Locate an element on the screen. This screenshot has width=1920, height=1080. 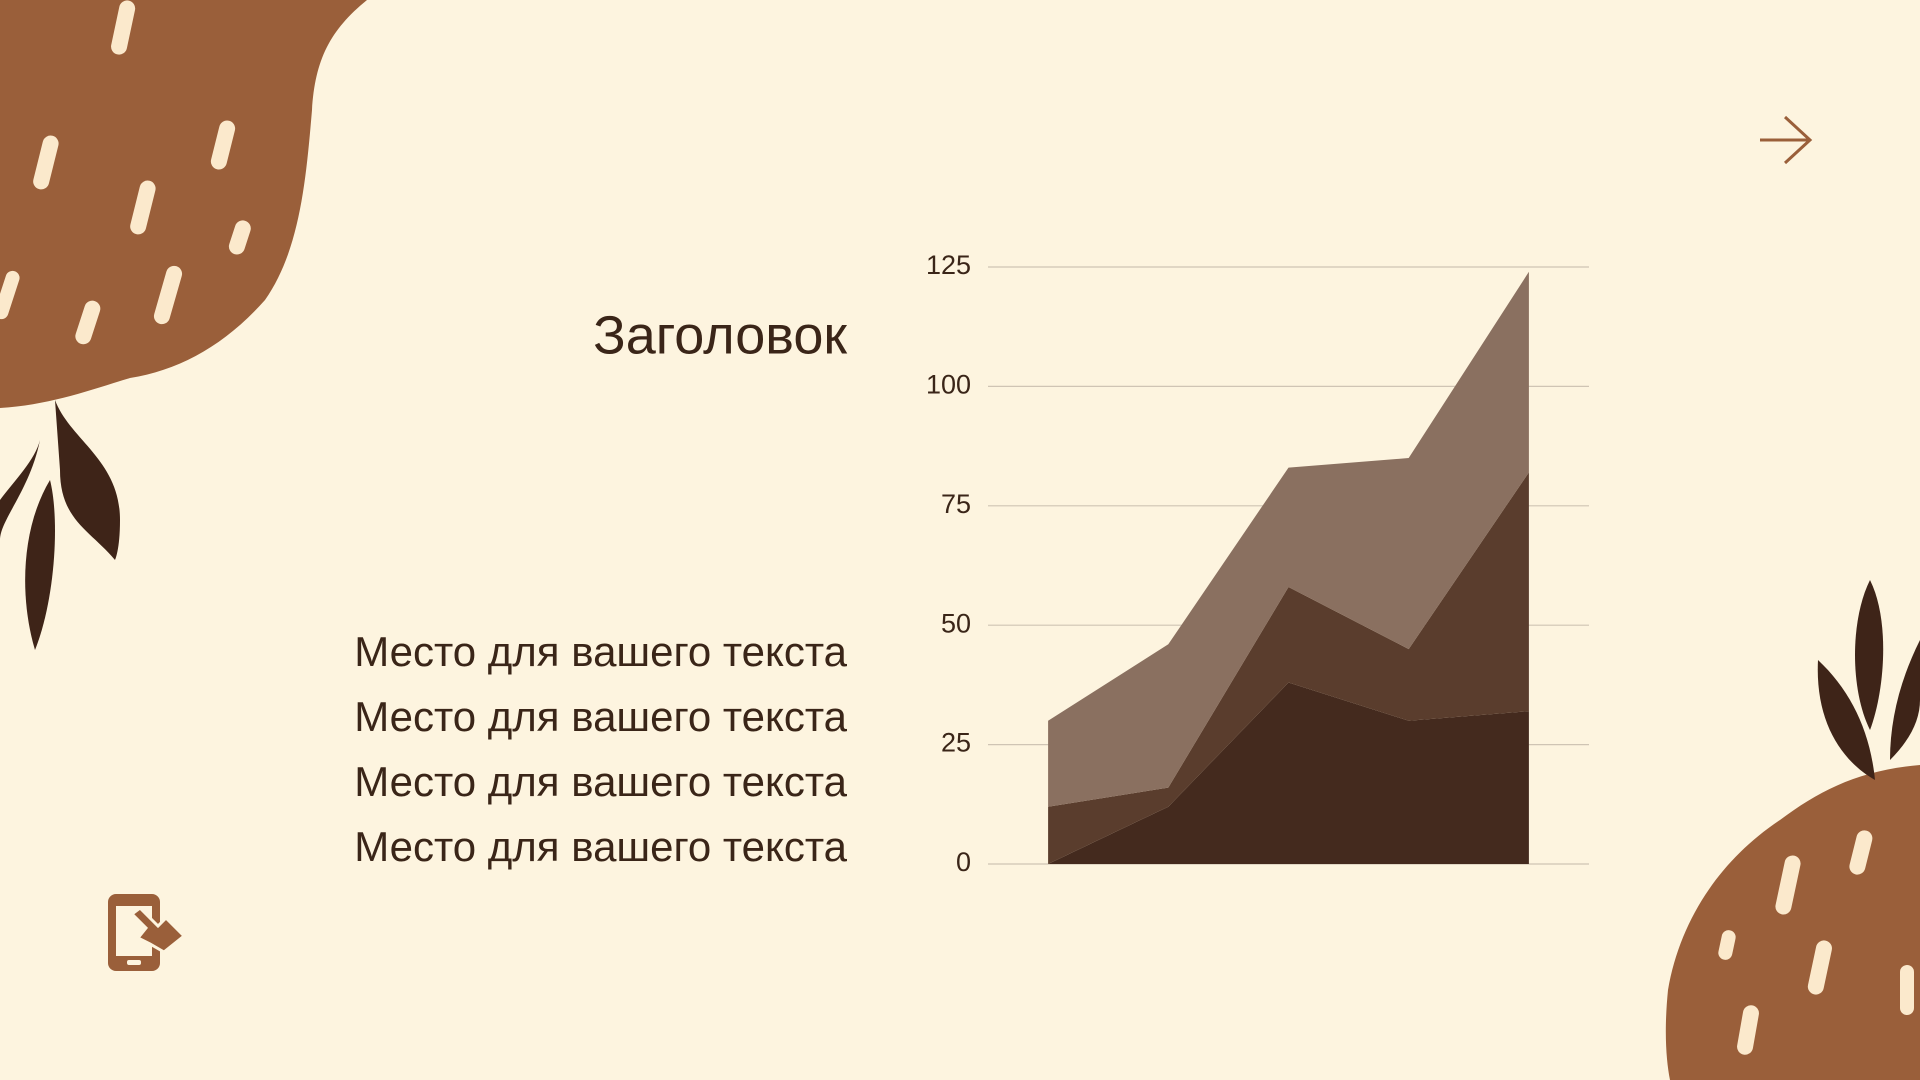
y-tick-label: 125 is located at coordinates (948, 265).